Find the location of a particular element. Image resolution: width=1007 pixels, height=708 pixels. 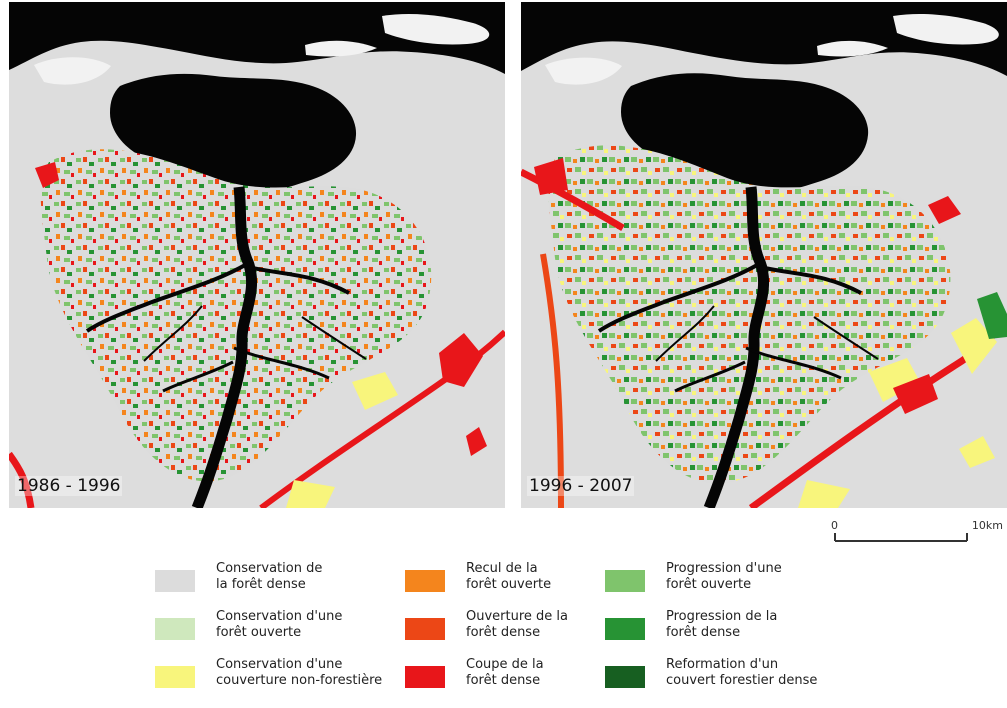

legend-item-ouverture-foret-dense: Ouverture de la forêt dense is located at coordinates (520, 630).